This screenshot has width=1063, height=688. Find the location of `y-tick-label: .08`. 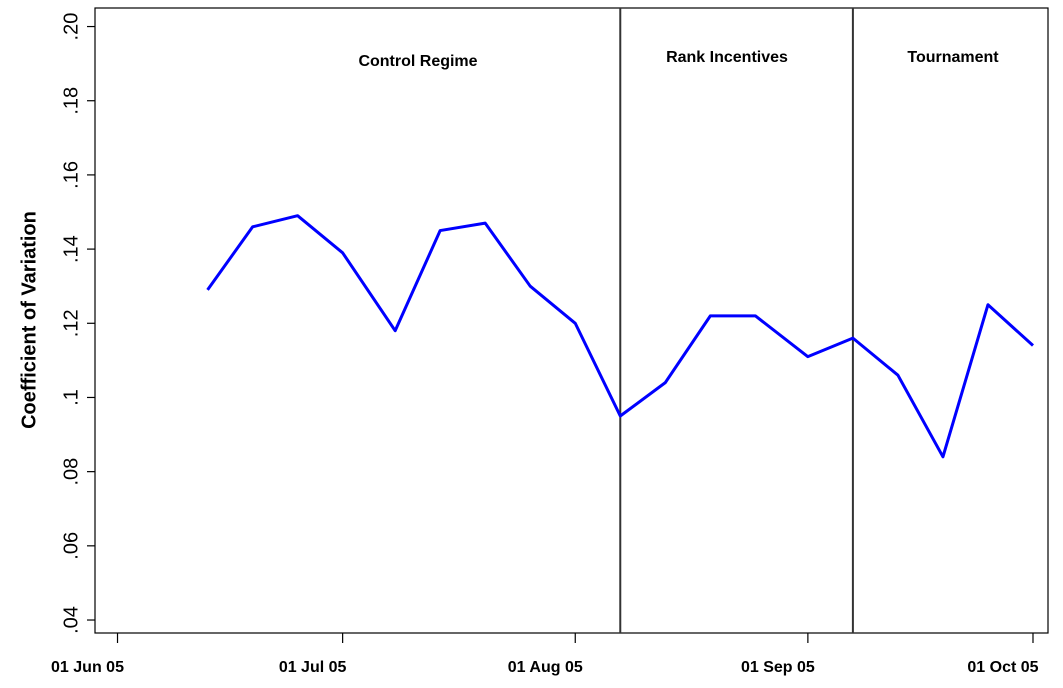

y-tick-label: .08 is located at coordinates (71, 472).